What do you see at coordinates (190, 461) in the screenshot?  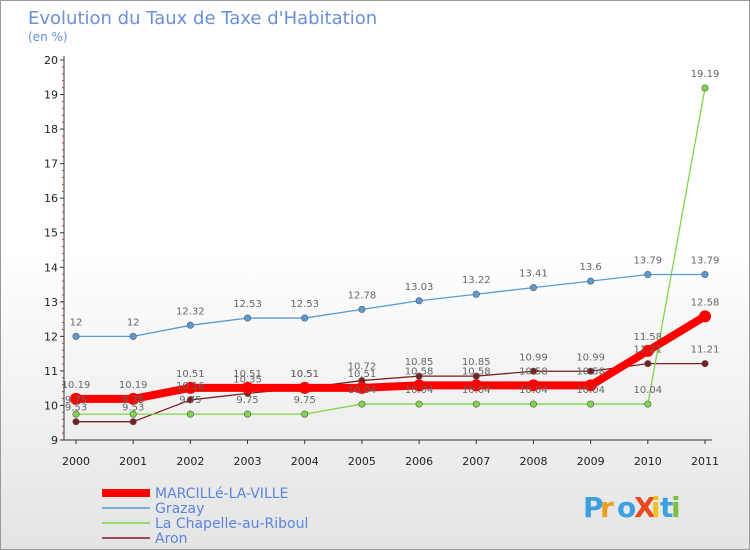 I see `x-tick-label: 2002` at bounding box center [190, 461].